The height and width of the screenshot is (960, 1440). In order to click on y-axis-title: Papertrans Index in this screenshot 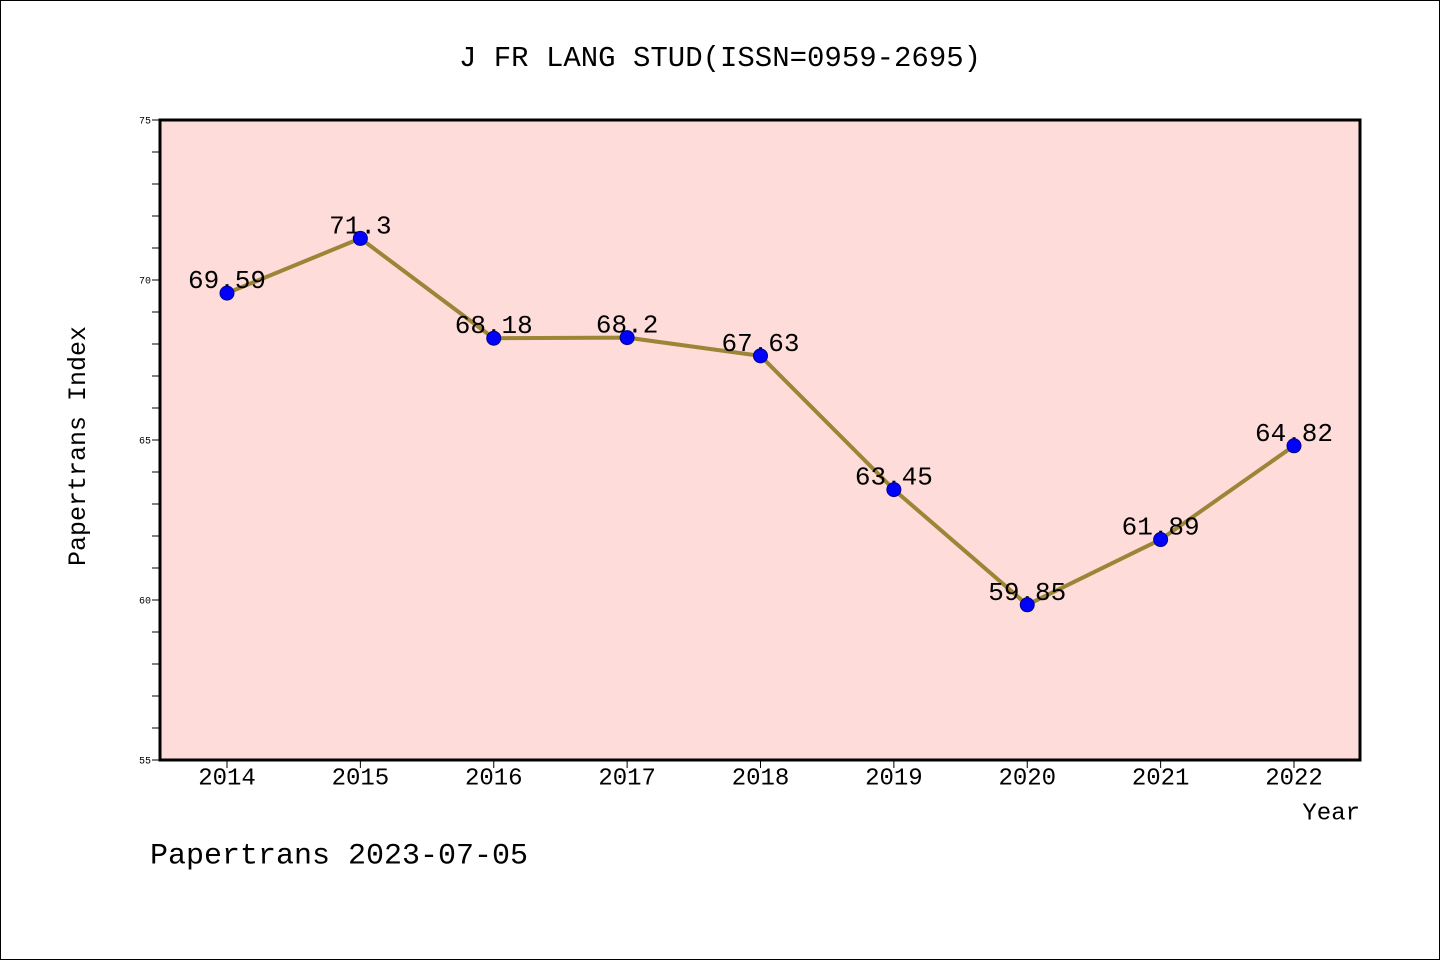, I will do `click(78, 446)`.